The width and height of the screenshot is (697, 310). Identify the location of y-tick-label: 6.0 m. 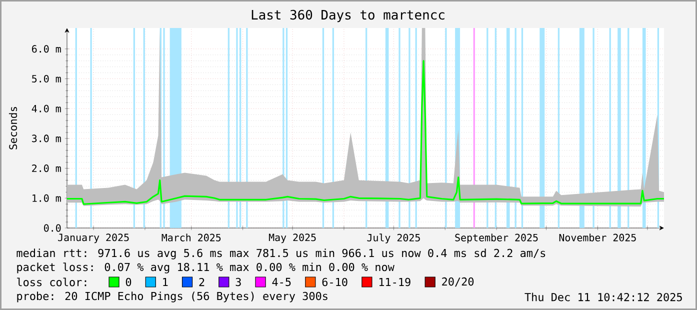
(46, 49).